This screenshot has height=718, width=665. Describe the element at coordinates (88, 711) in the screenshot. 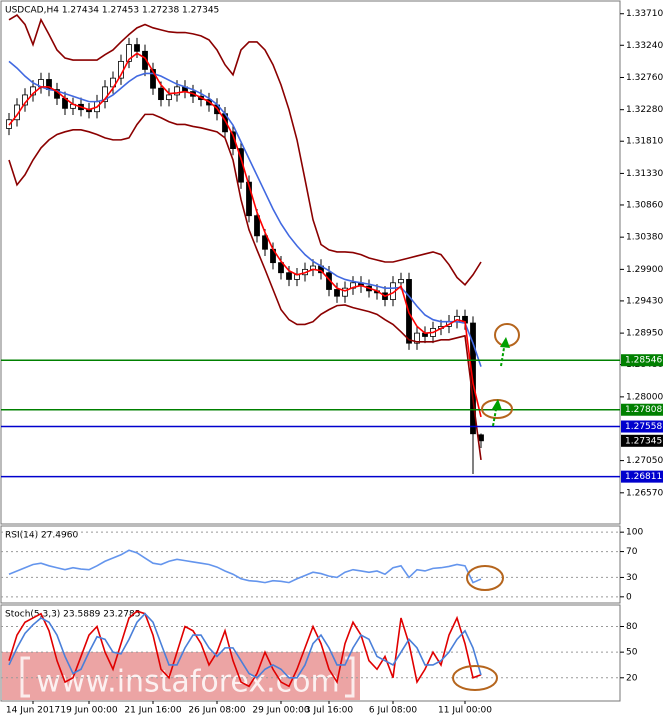

I see `x-tick-label: 19 Jun 00:00` at that location.